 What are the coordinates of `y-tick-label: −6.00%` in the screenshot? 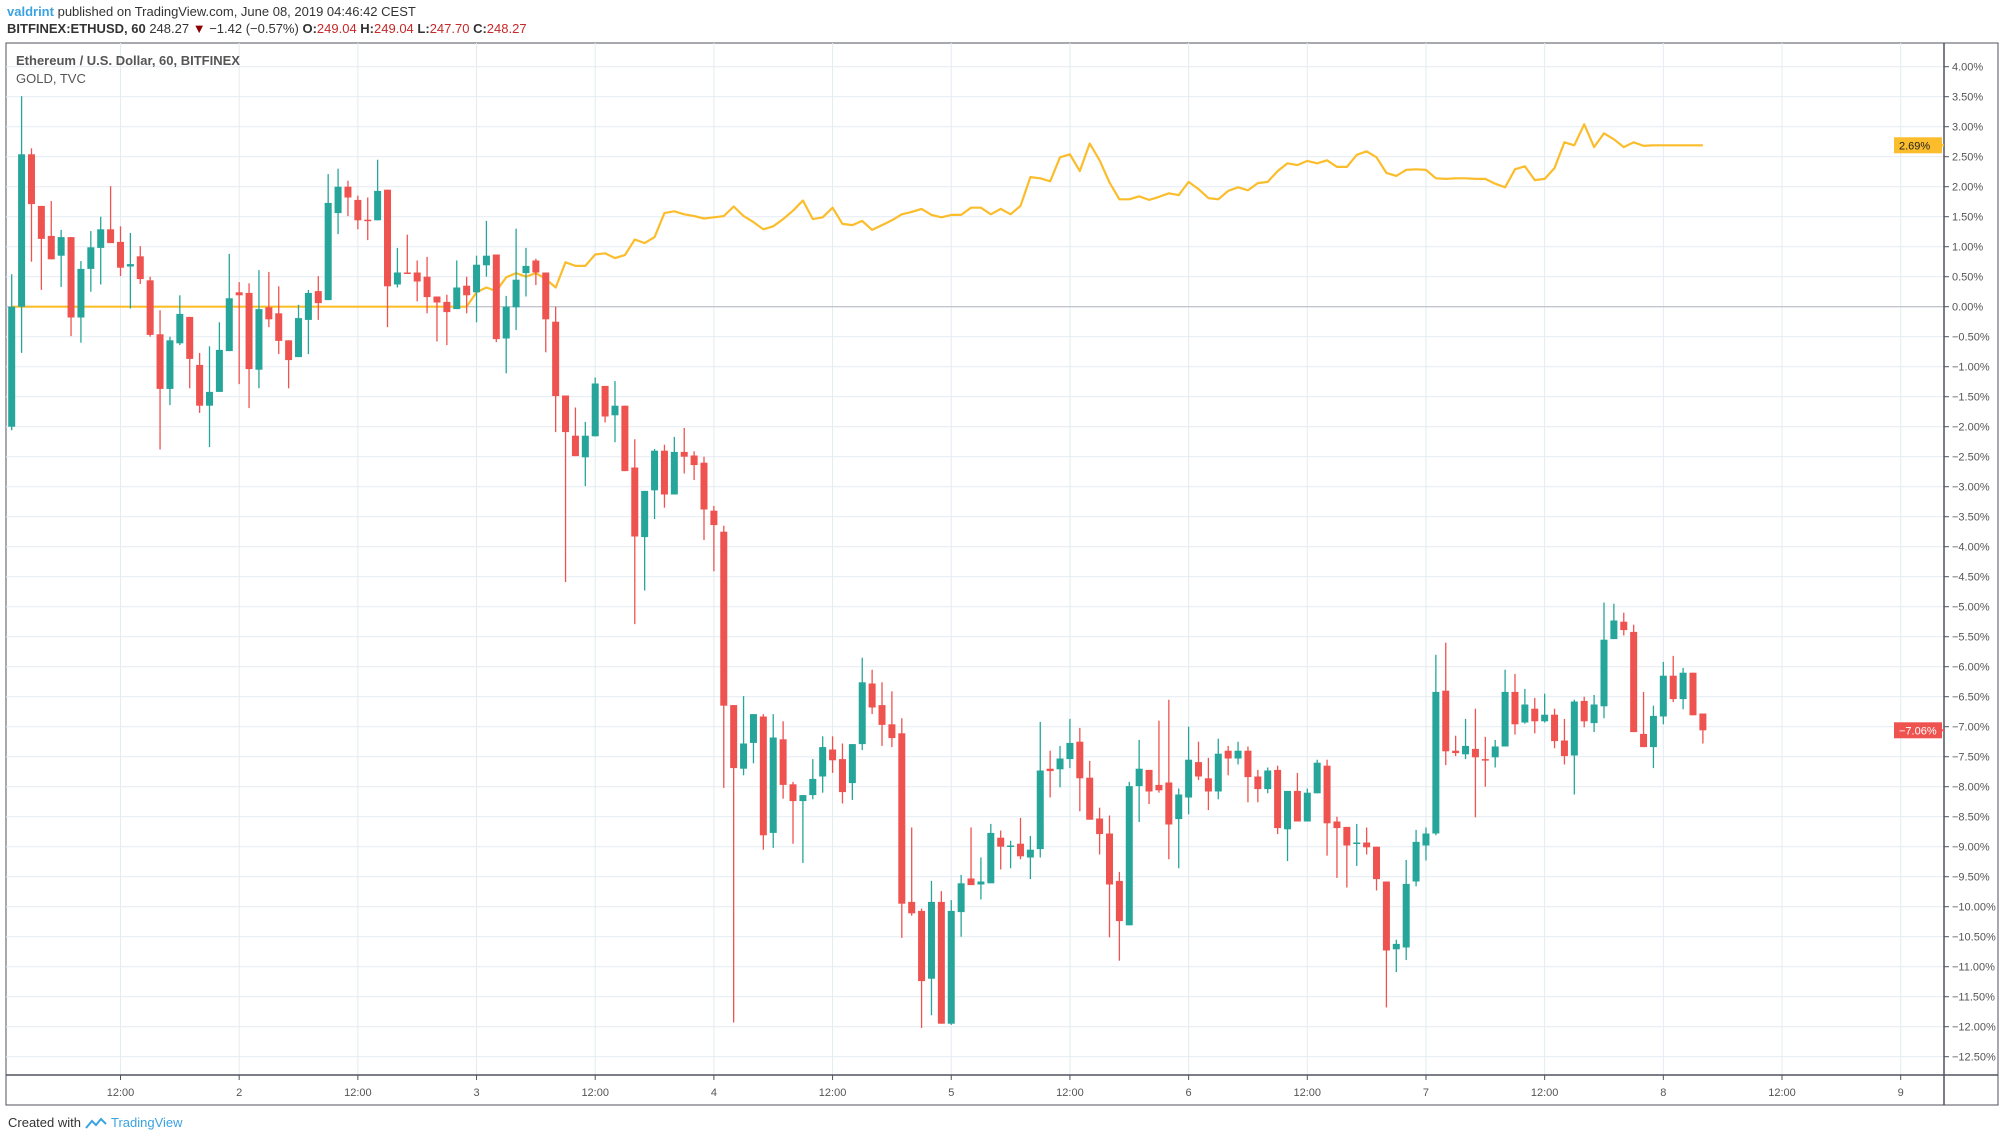 It's located at (1971, 668).